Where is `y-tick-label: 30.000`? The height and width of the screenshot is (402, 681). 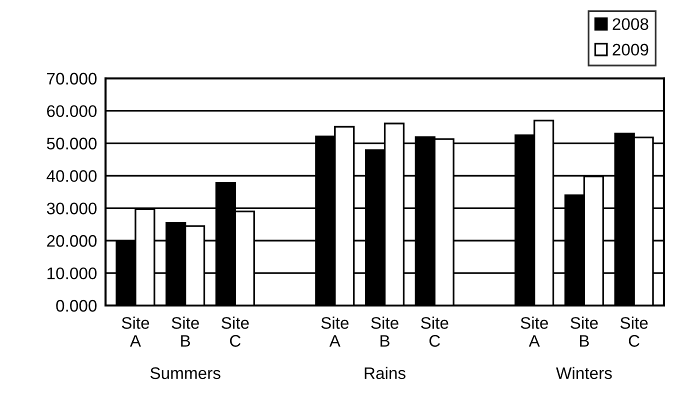
y-tick-label: 30.000 is located at coordinates (71, 208).